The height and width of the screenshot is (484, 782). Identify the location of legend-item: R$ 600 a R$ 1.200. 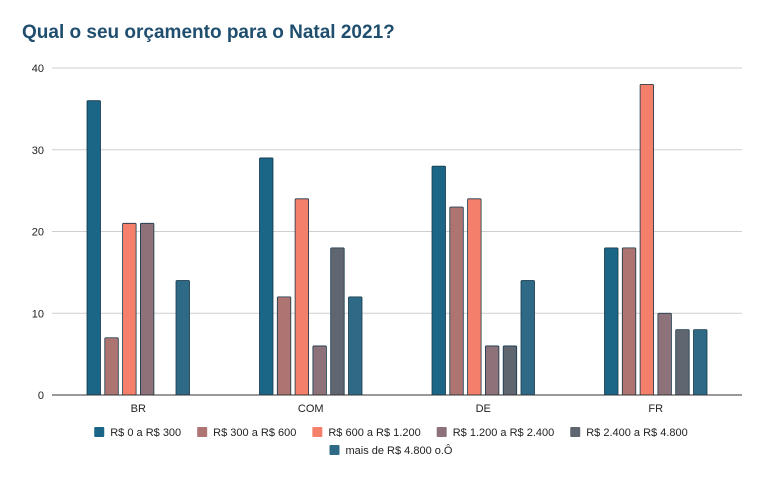
(366, 433).